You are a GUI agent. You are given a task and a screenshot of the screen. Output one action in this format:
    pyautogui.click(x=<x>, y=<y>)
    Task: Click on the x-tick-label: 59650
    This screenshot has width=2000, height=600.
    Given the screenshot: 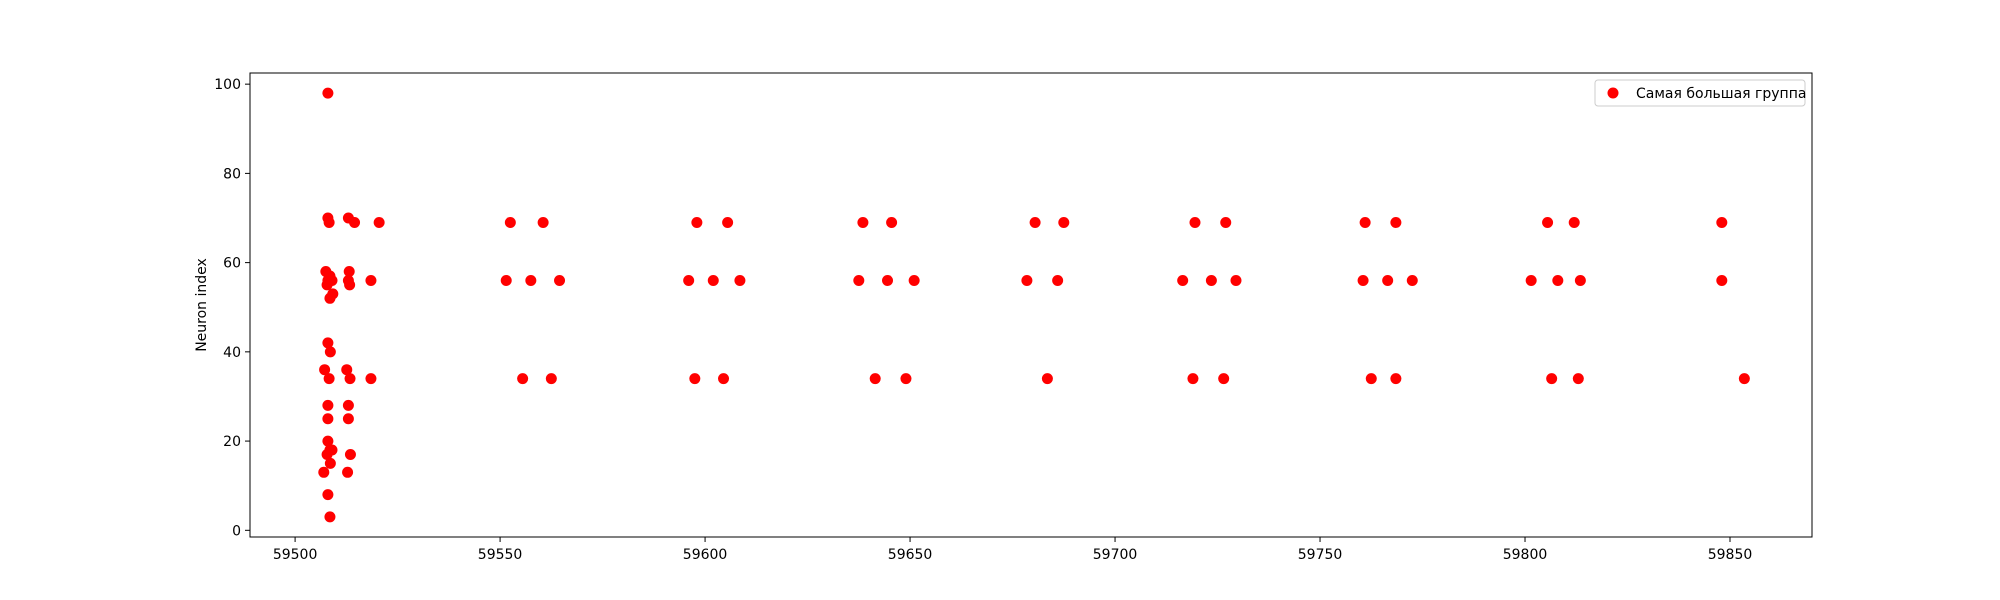 What is the action you would take?
    pyautogui.click(x=910, y=555)
    